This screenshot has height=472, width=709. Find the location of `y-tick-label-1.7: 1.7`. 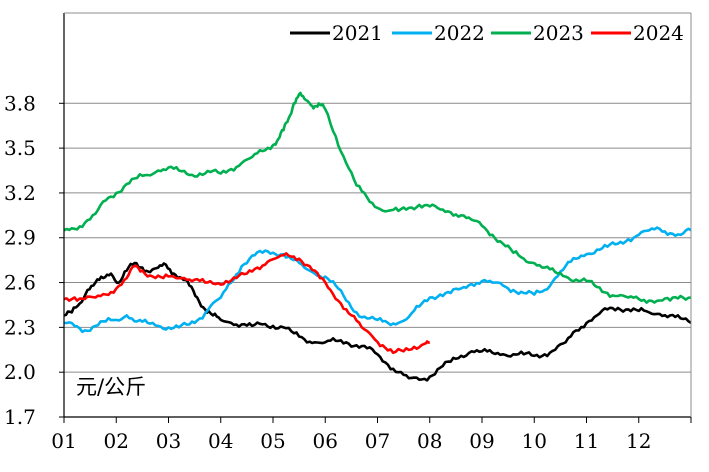

y-tick-label-1.7: 1.7 is located at coordinates (20, 417).